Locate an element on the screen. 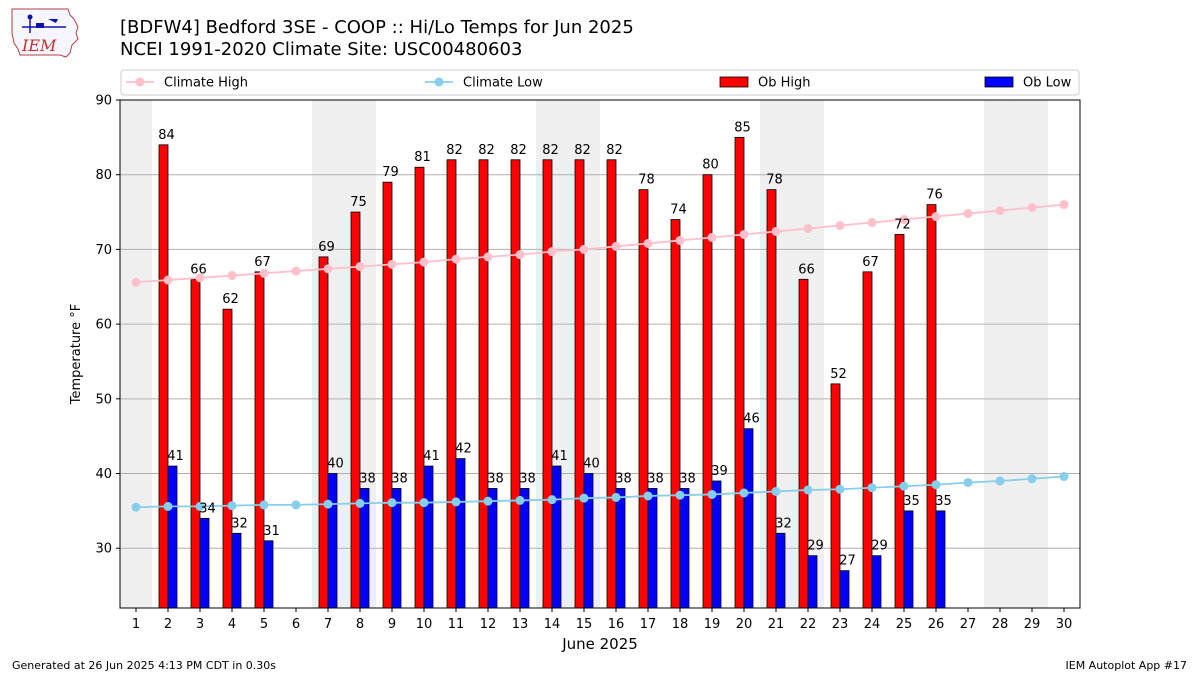 The width and height of the screenshot is (1200, 675). ob-low-label-11: 42 is located at coordinates (463, 449).